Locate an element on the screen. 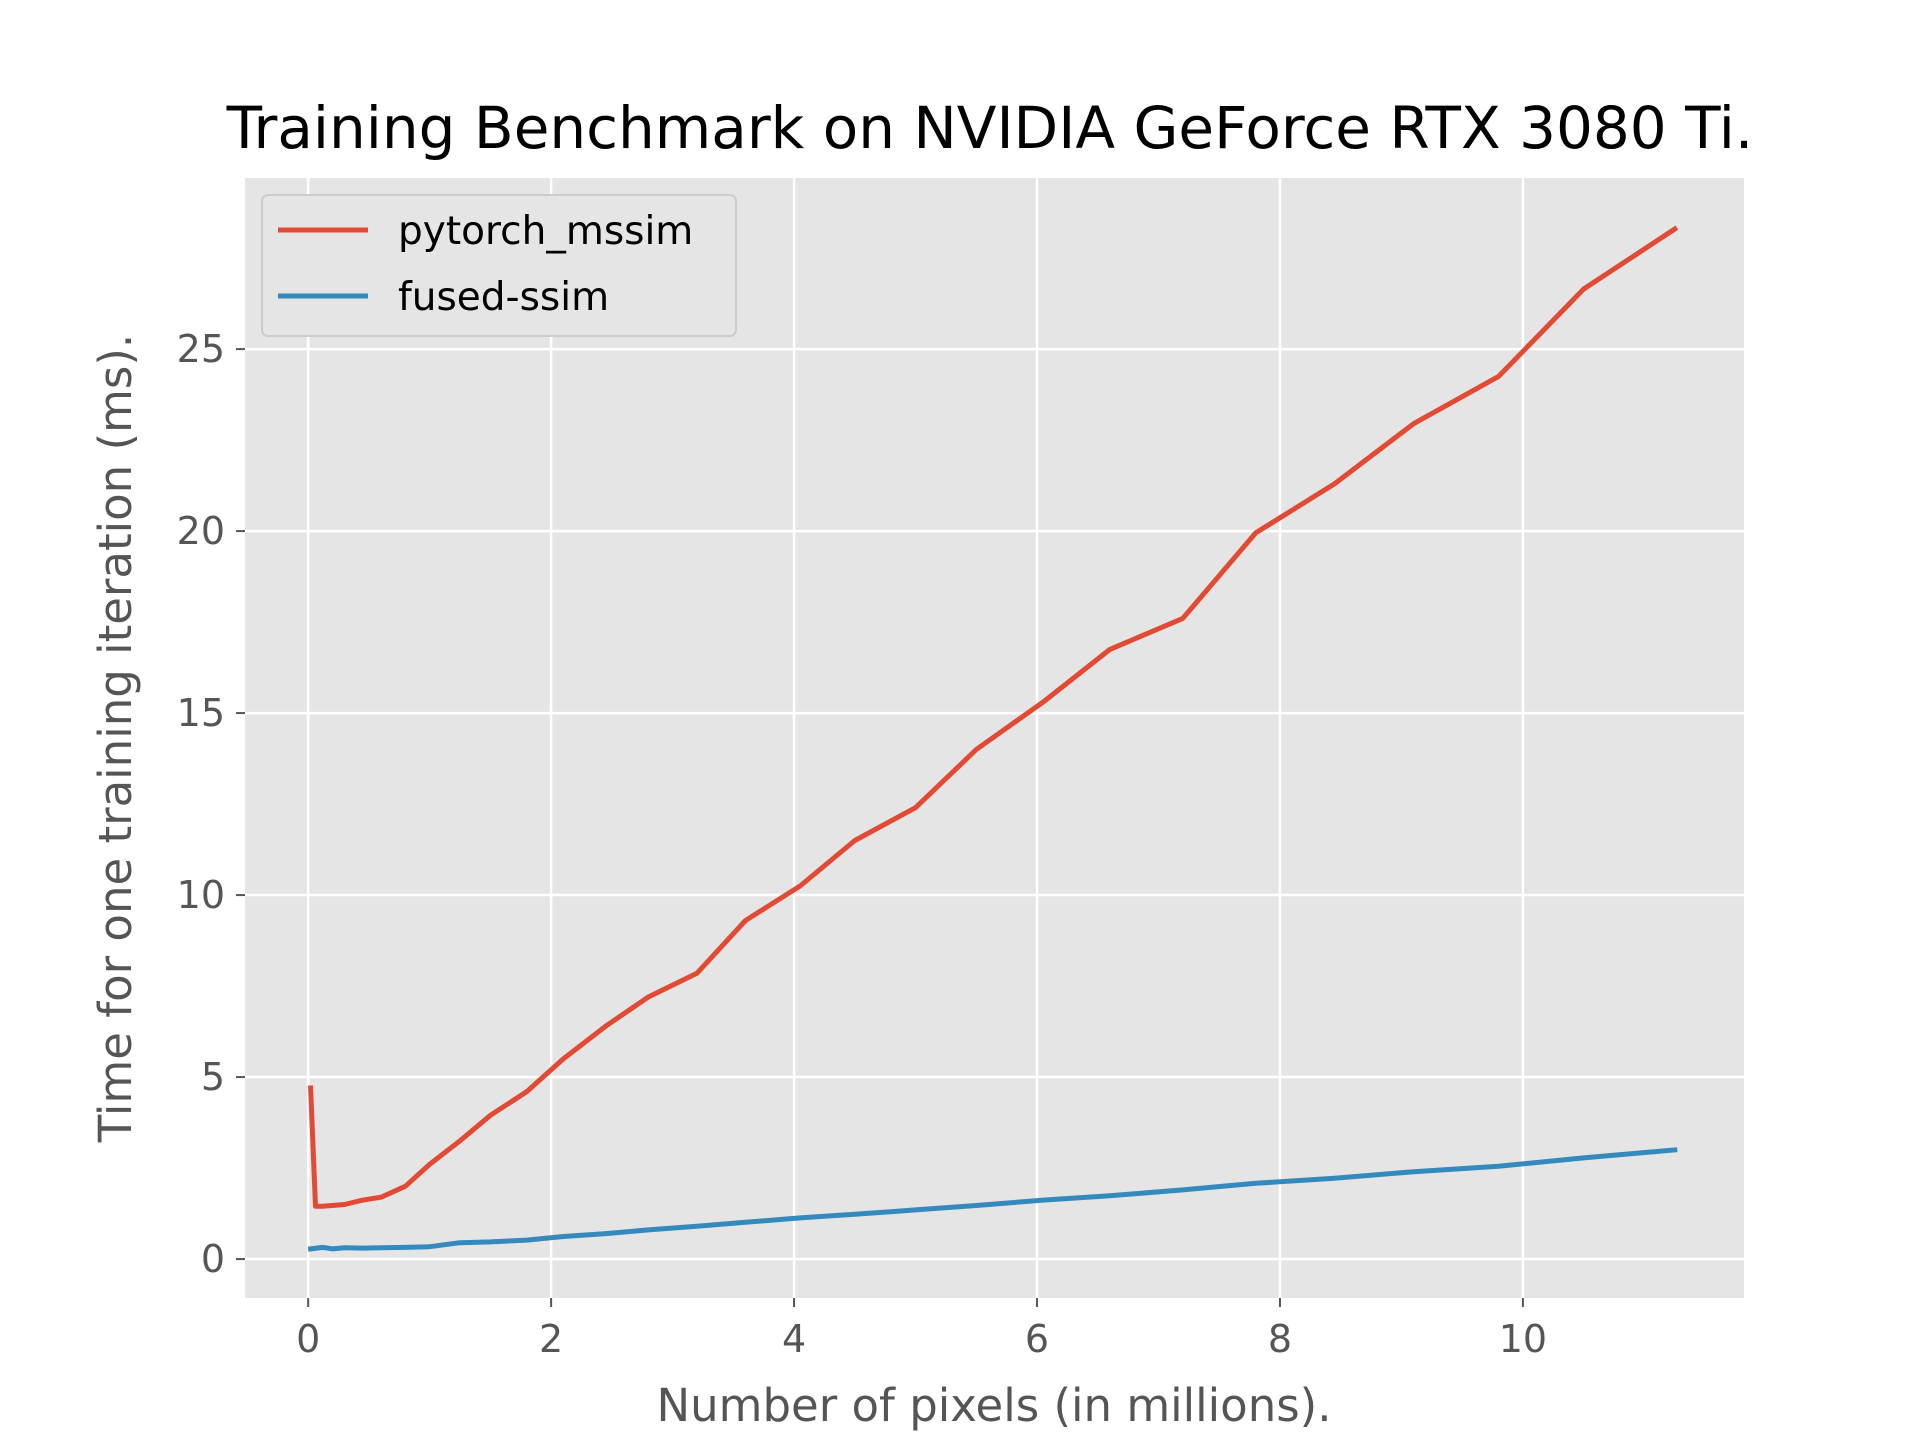  y-tick-label: 15 is located at coordinates (201, 713).